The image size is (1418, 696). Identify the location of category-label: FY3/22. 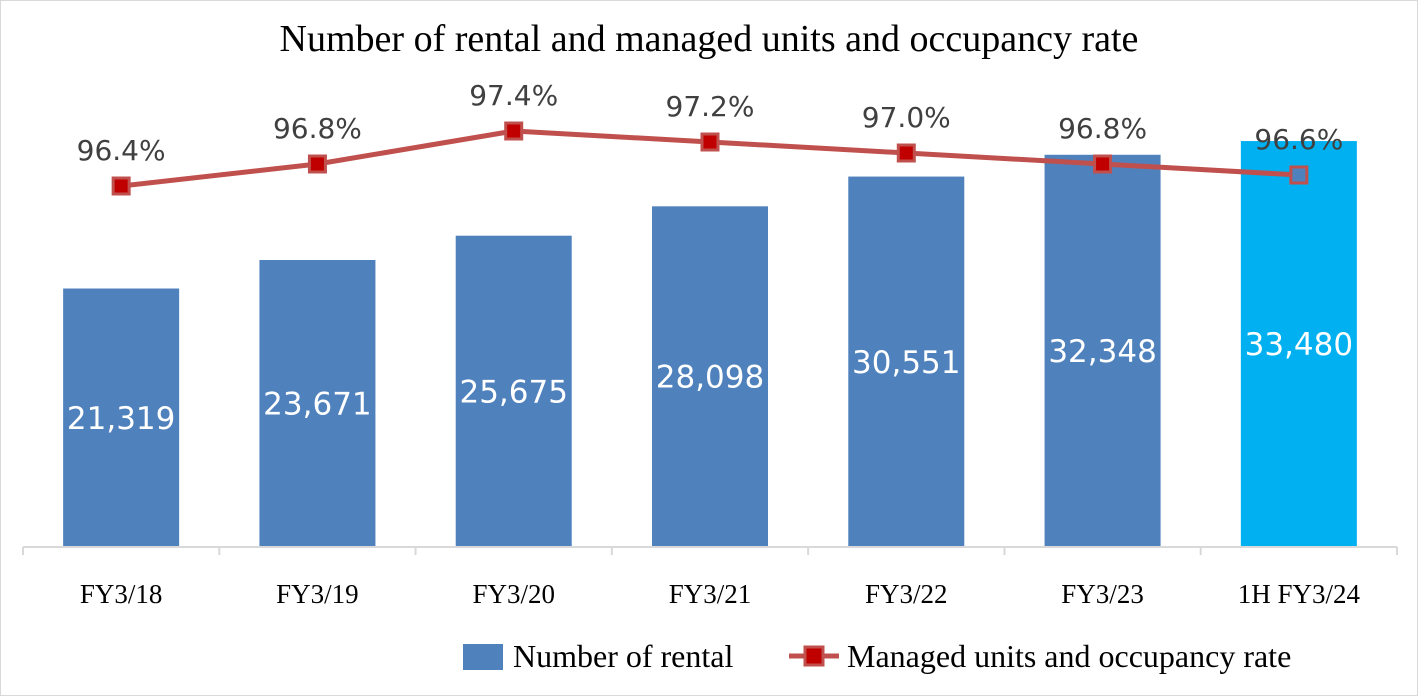
(906, 594).